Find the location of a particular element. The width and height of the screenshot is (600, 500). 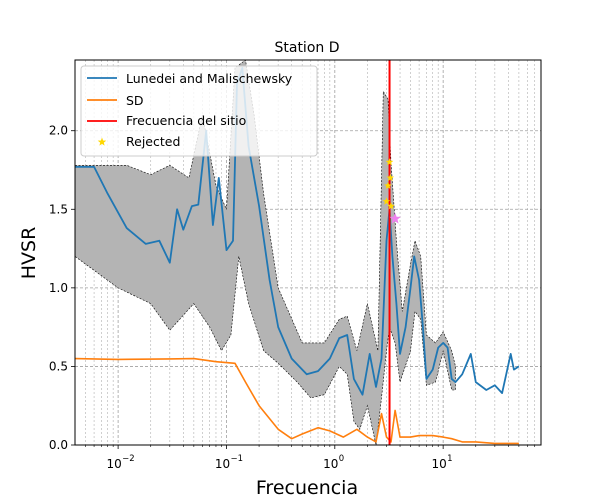

legend-label-sd: SD is located at coordinates (135, 100).